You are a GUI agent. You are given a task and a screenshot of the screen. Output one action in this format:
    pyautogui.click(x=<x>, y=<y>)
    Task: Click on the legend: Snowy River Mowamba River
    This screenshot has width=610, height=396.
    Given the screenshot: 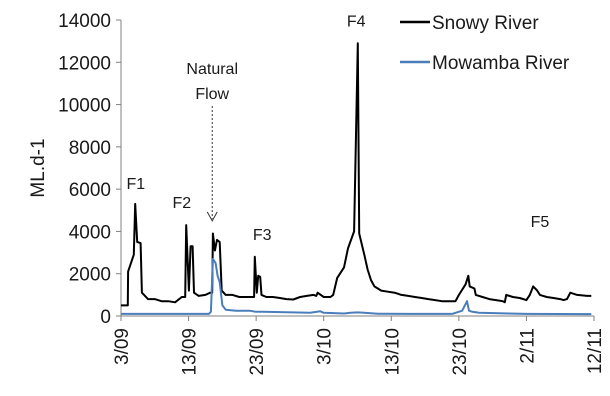 What is the action you would take?
    pyautogui.click(x=485, y=43)
    